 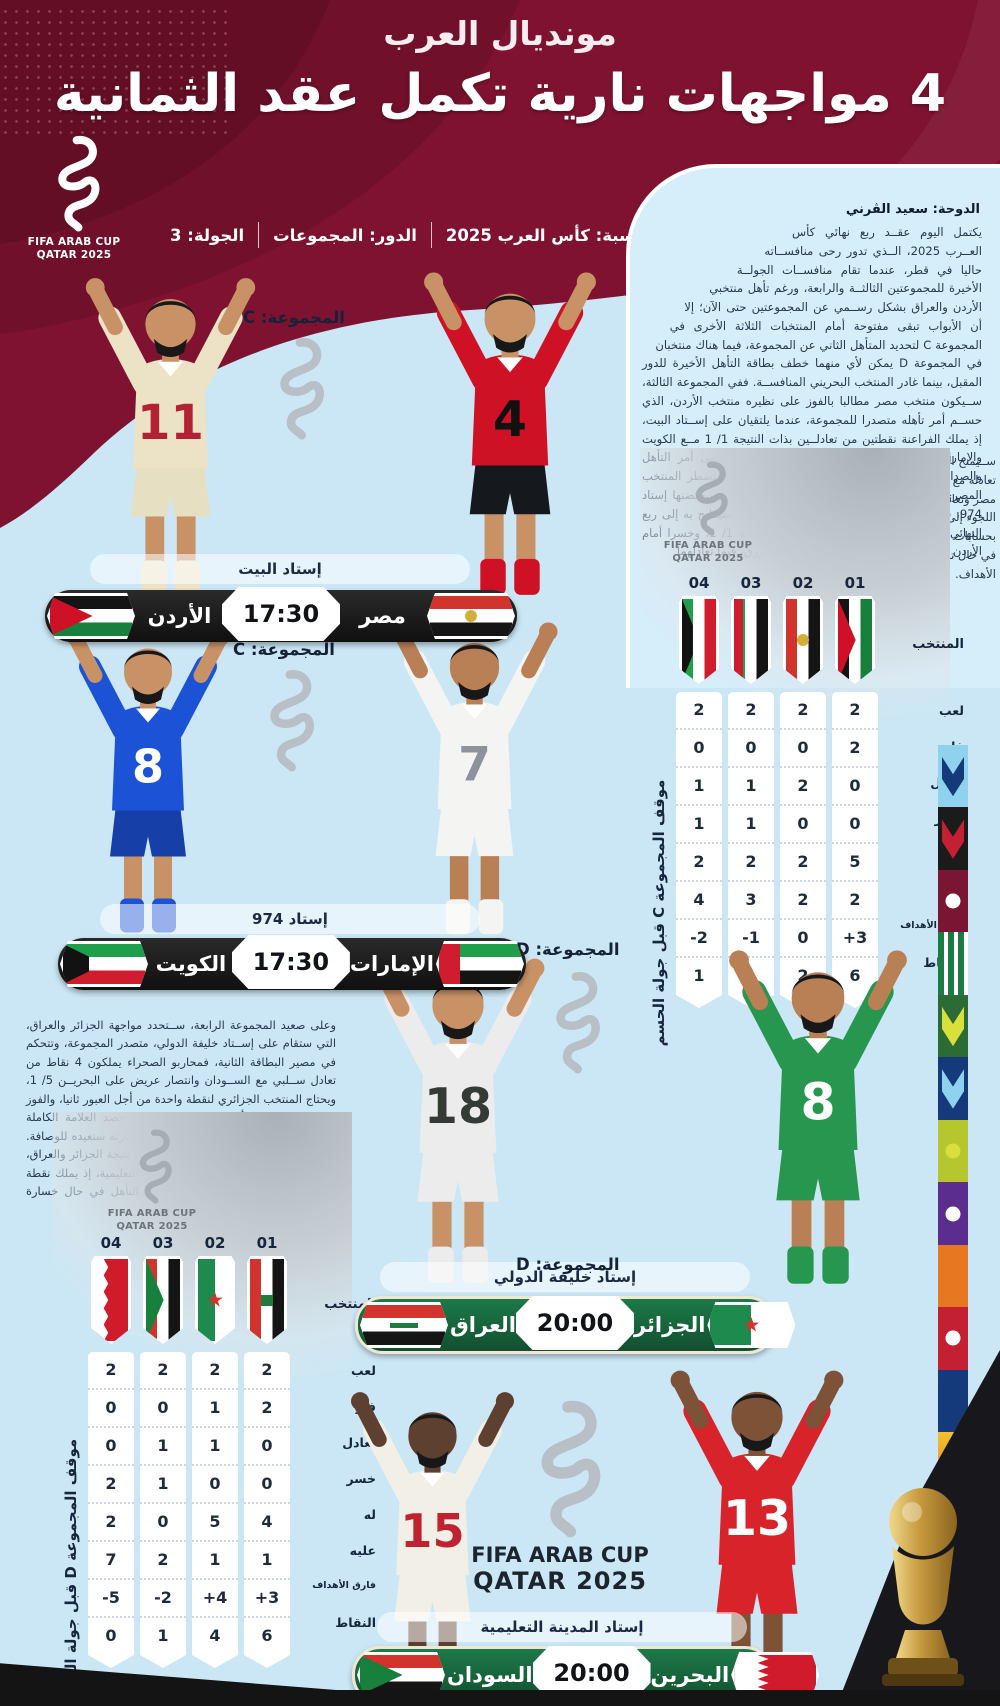 What do you see at coordinates (382, 616) in the screenshot?
I see `team-name-right: مصر` at bounding box center [382, 616].